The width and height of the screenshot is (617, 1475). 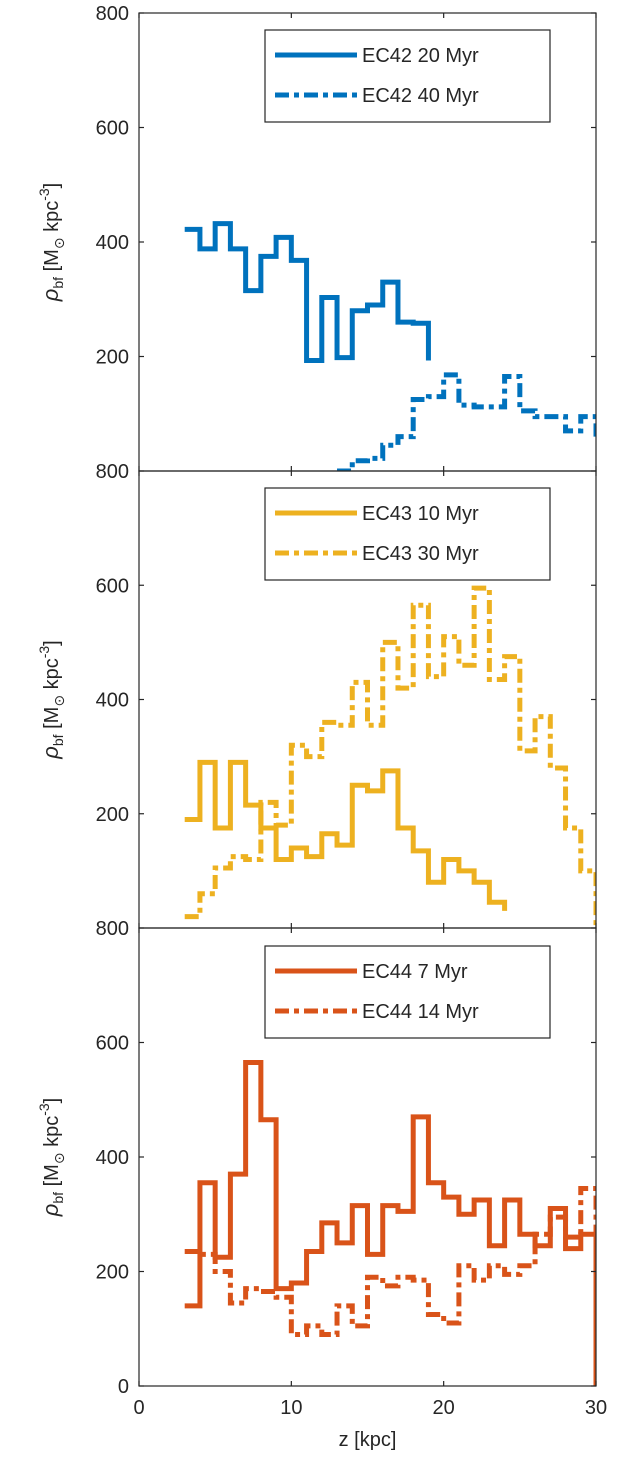 I want to click on x-axis-label: z [kpc], so click(x=368, y=1440).